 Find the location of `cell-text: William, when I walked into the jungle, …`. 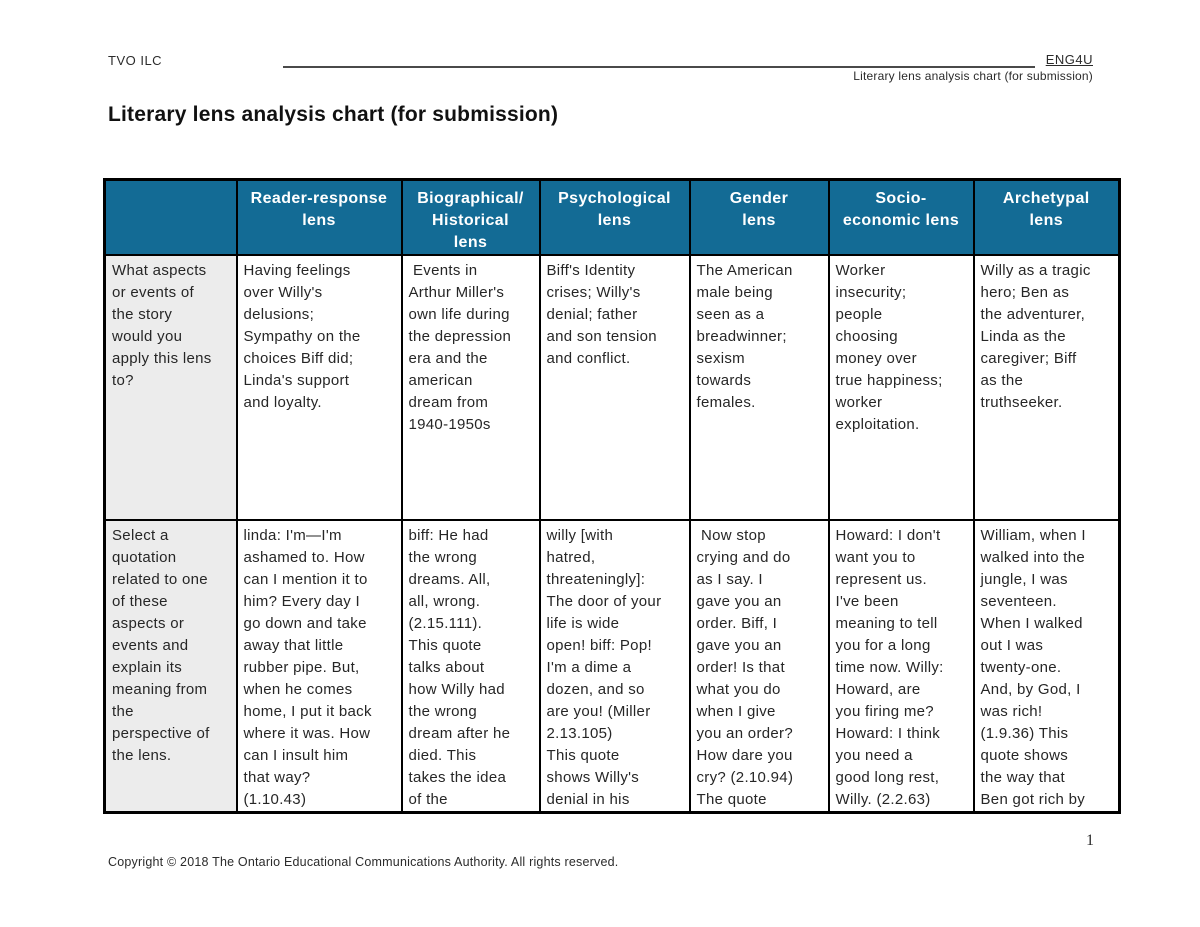

cell-text: William, when I walked into the jungle, … is located at coordinates (1033, 667).